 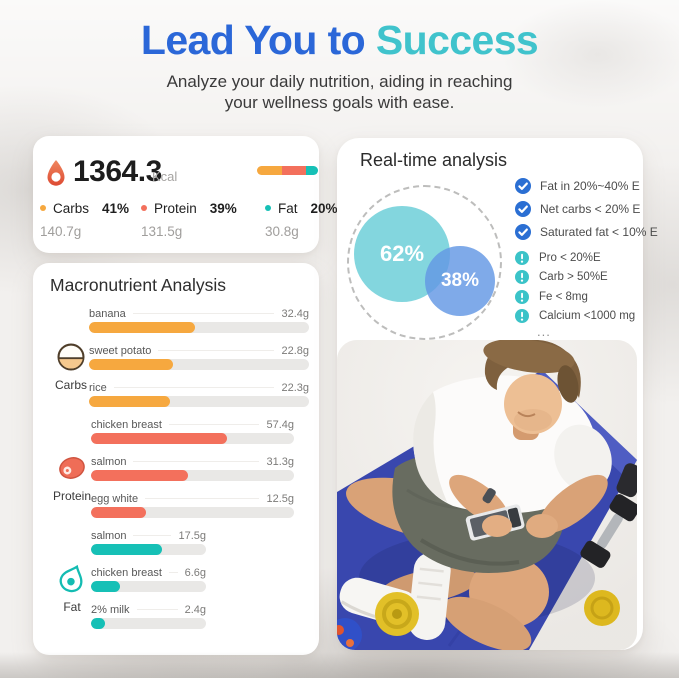 I want to click on bar-item: 2% milk 2.4g, so click(x=148, y=616).